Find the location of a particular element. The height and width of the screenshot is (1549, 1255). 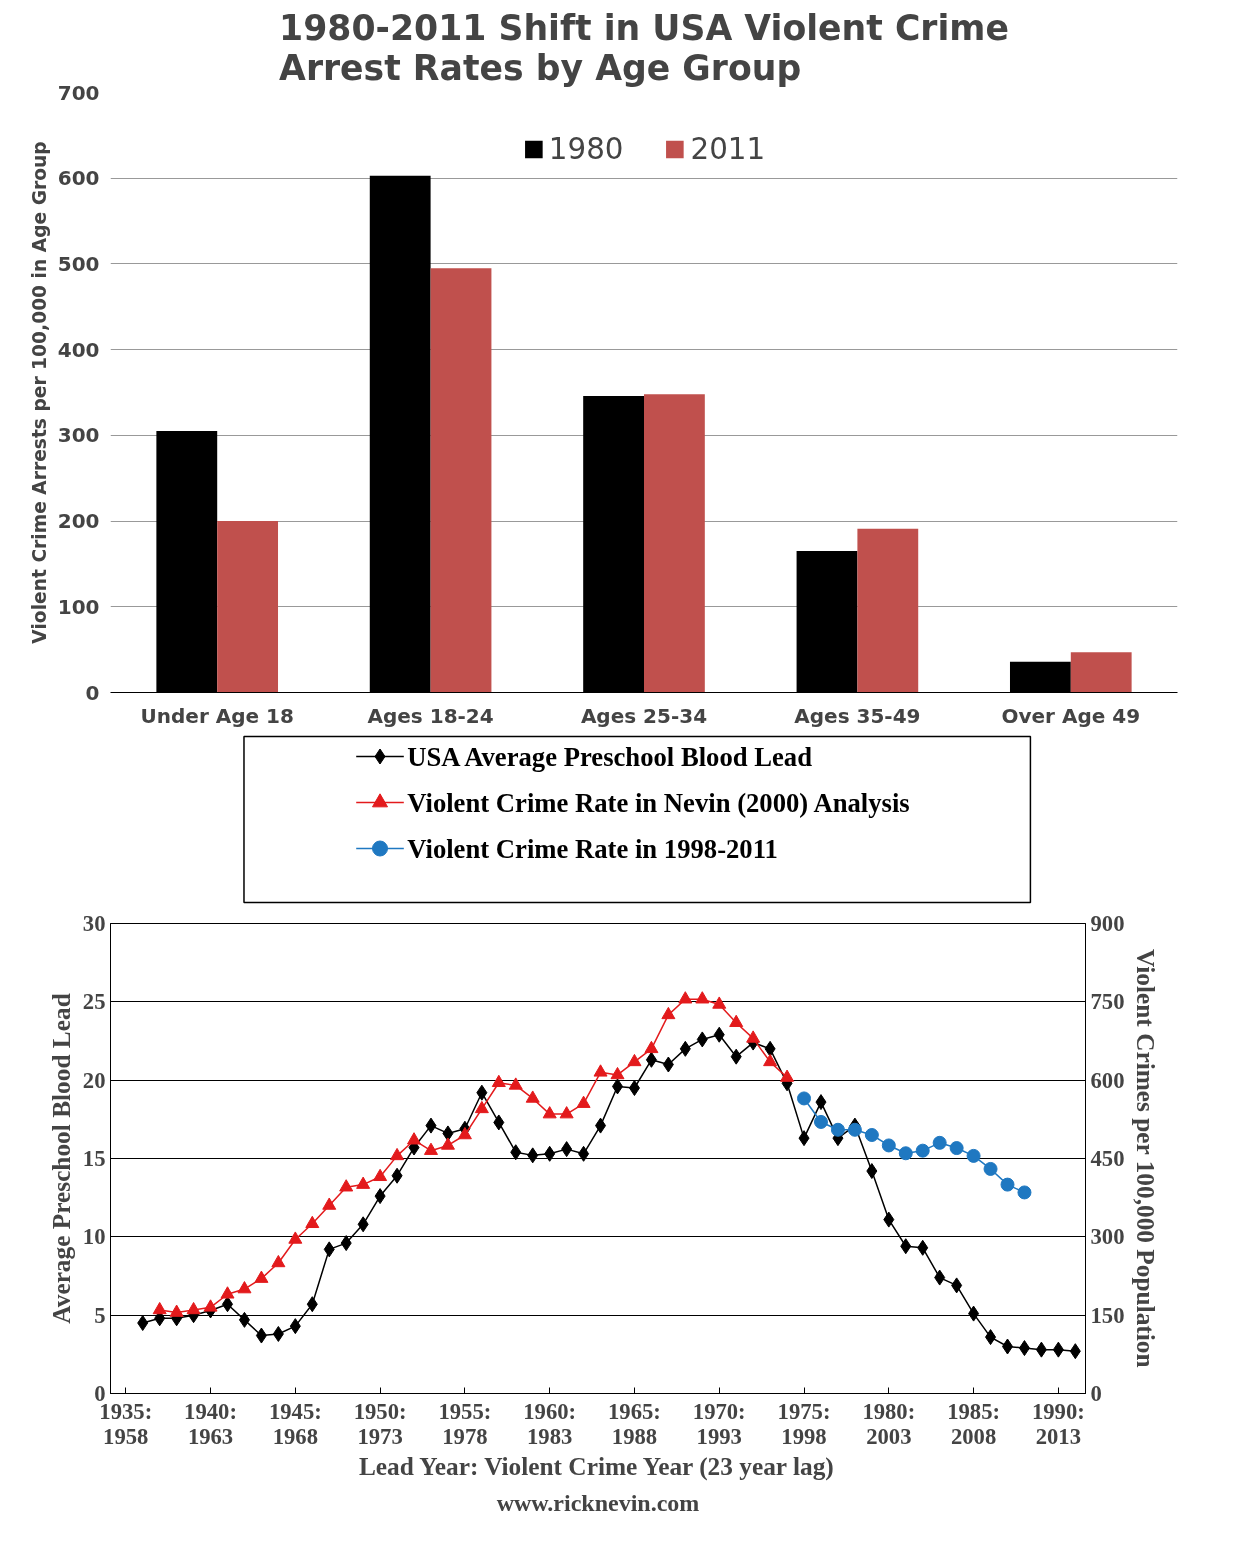

x2-tick-label: 1983 is located at coordinates (550, 1436).